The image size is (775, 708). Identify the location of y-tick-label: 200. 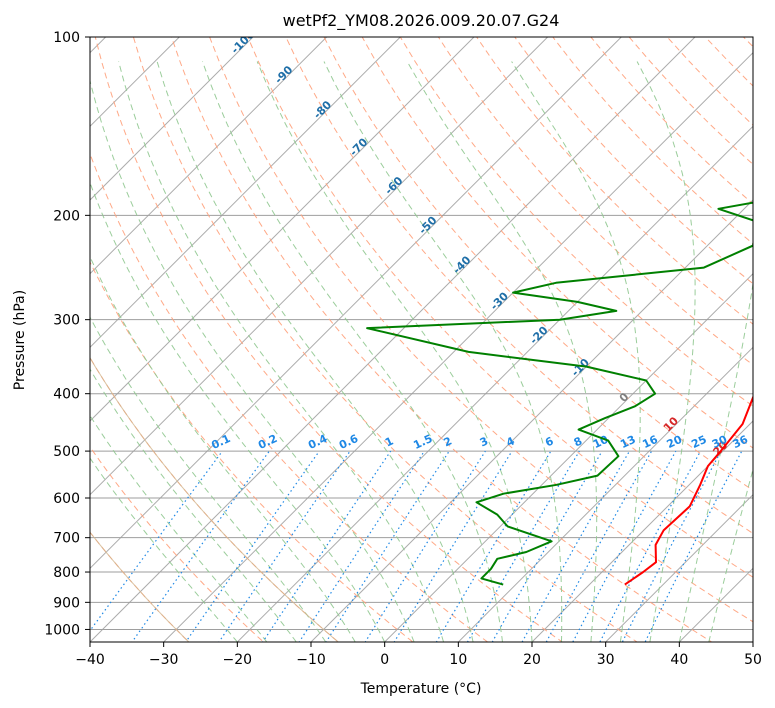
(66, 216).